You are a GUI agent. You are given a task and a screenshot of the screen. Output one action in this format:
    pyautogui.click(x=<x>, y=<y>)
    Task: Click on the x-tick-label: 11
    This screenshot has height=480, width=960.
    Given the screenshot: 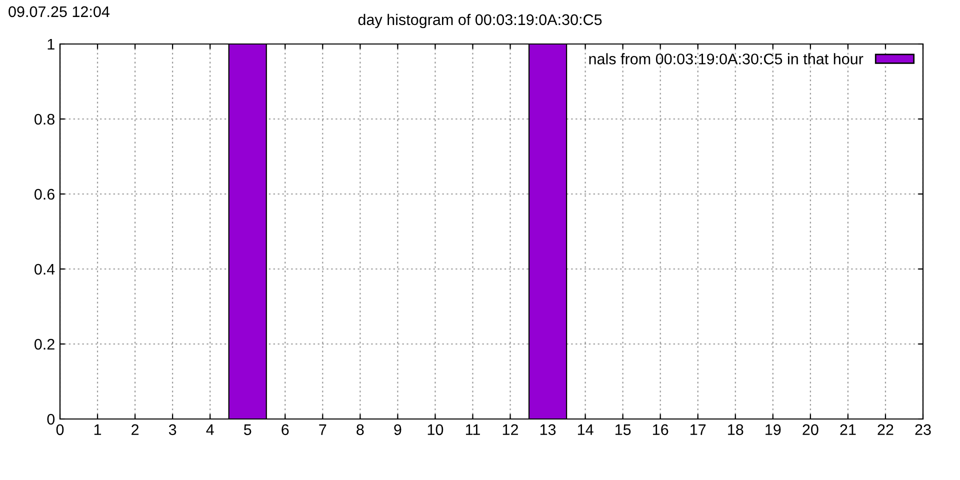 What is the action you would take?
    pyautogui.click(x=473, y=429)
    